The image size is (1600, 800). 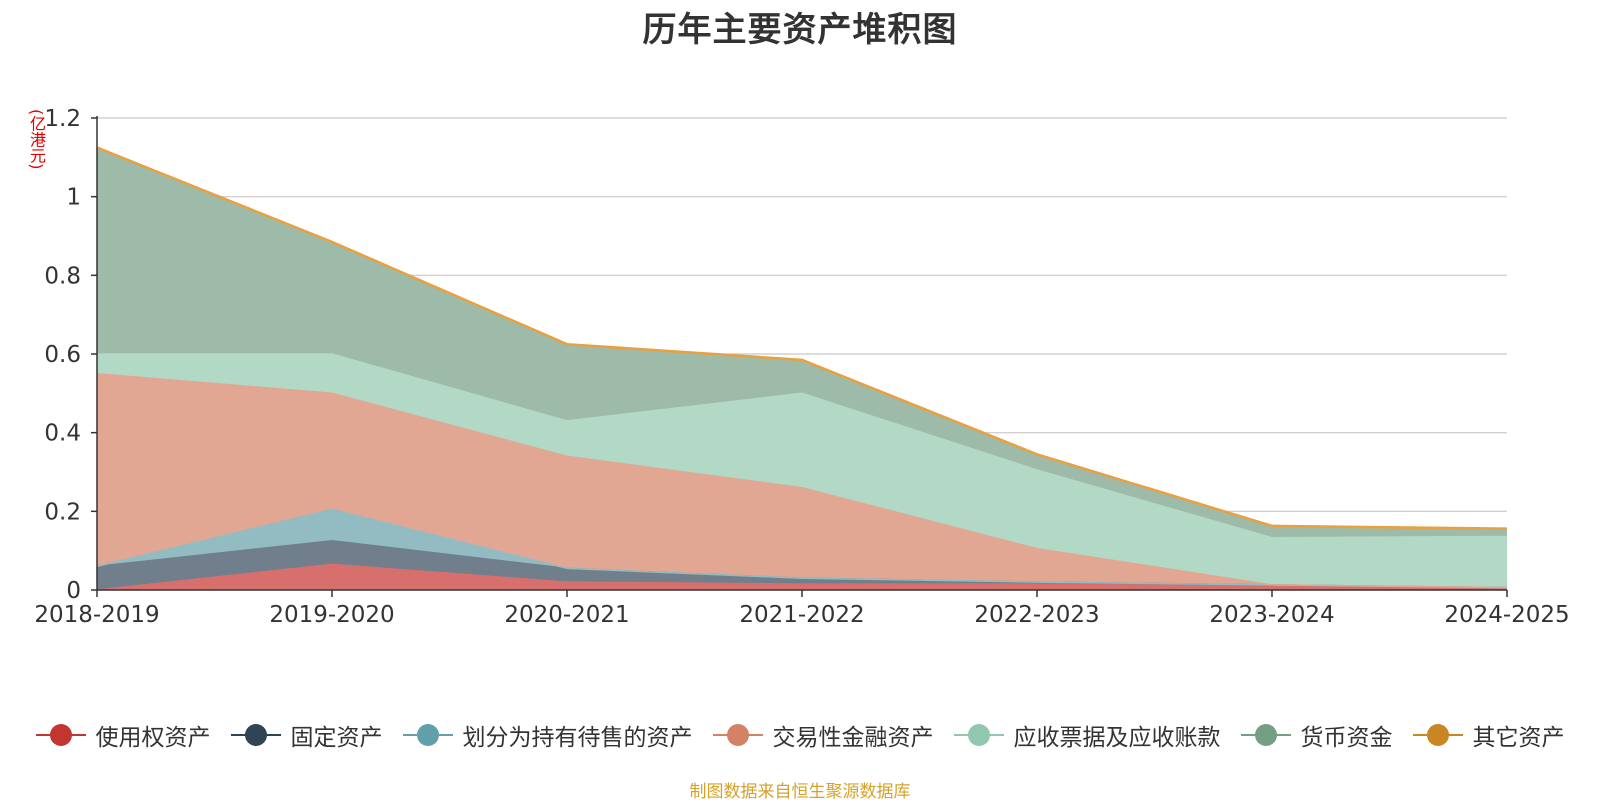 What do you see at coordinates (1036, 615) in the screenshot?
I see `x-tick-label: 2022-2023` at bounding box center [1036, 615].